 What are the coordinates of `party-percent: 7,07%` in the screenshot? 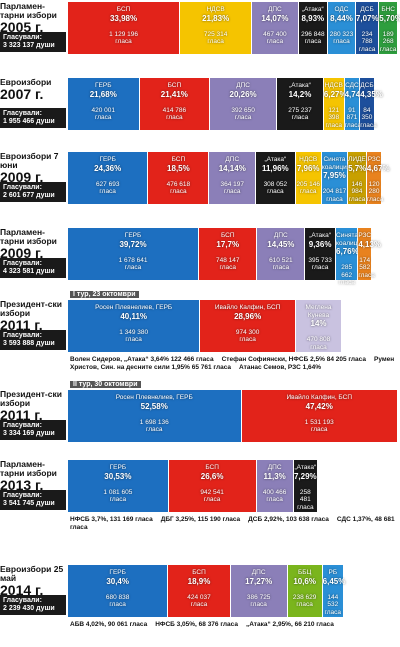 It's located at (367, 18).